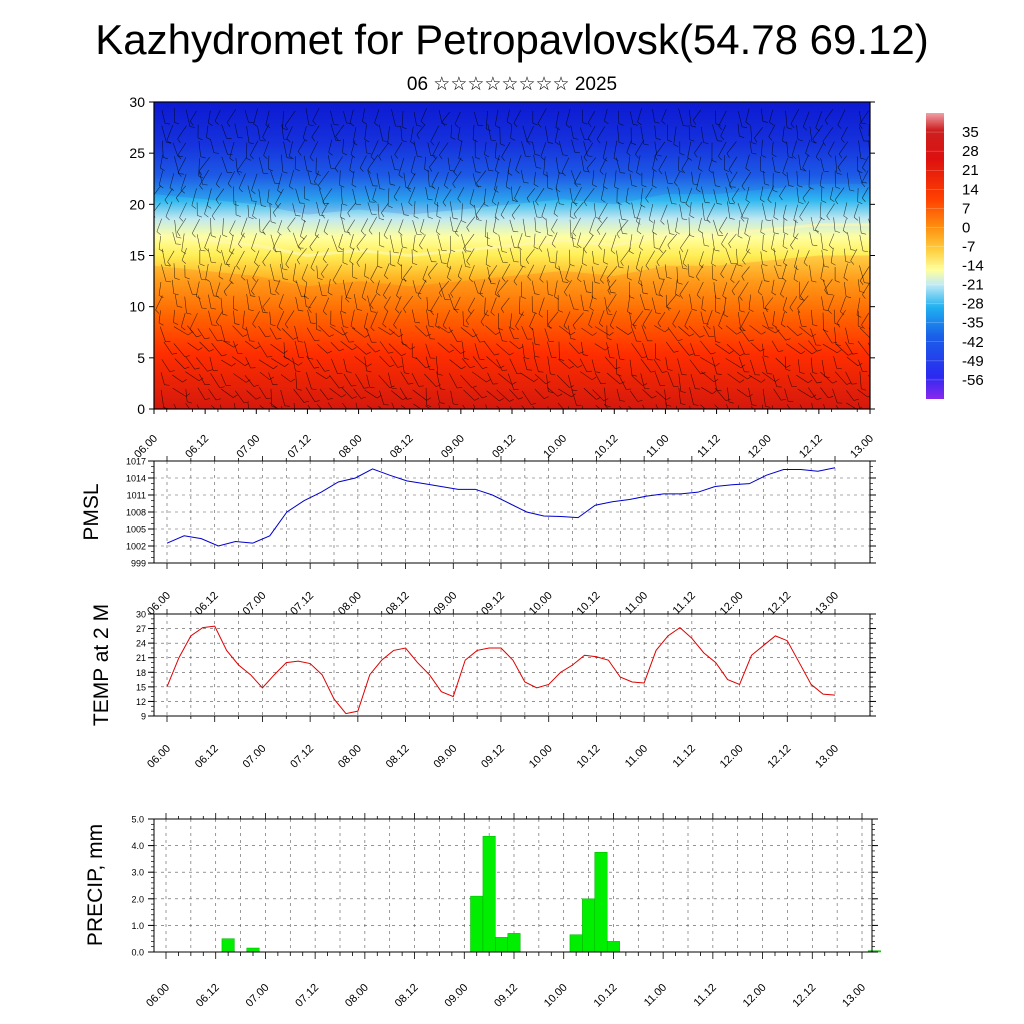  What do you see at coordinates (551, 894) in the screenshot?
I see `precip-bars` at bounding box center [551, 894].